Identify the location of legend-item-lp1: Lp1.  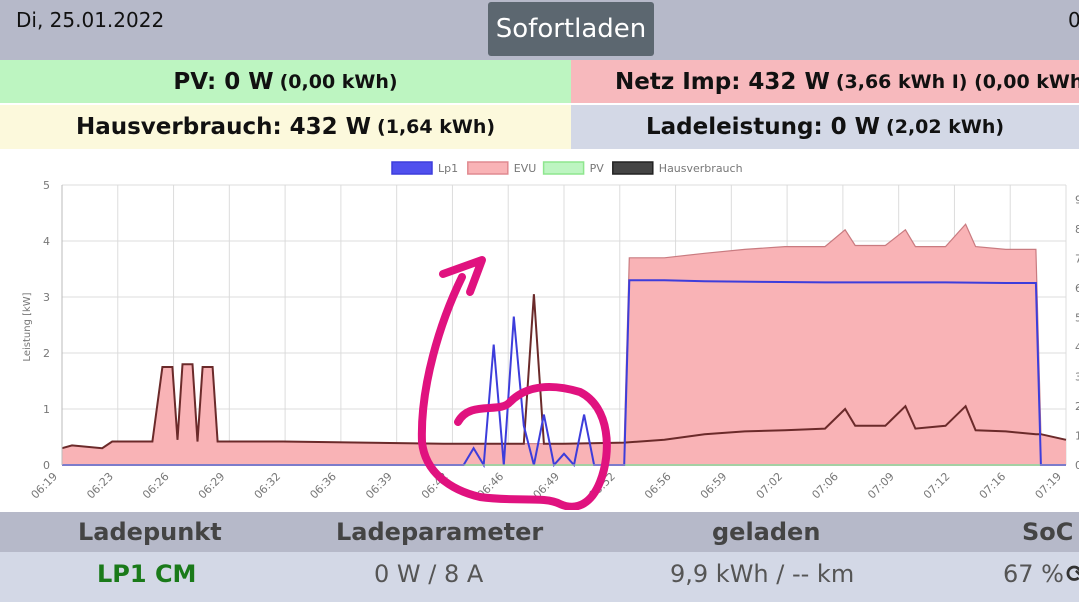
(424, 168).